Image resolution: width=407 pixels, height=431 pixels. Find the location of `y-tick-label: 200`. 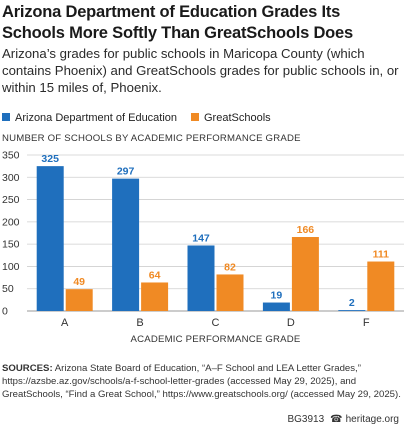

y-tick-label: 200 is located at coordinates (11, 222).